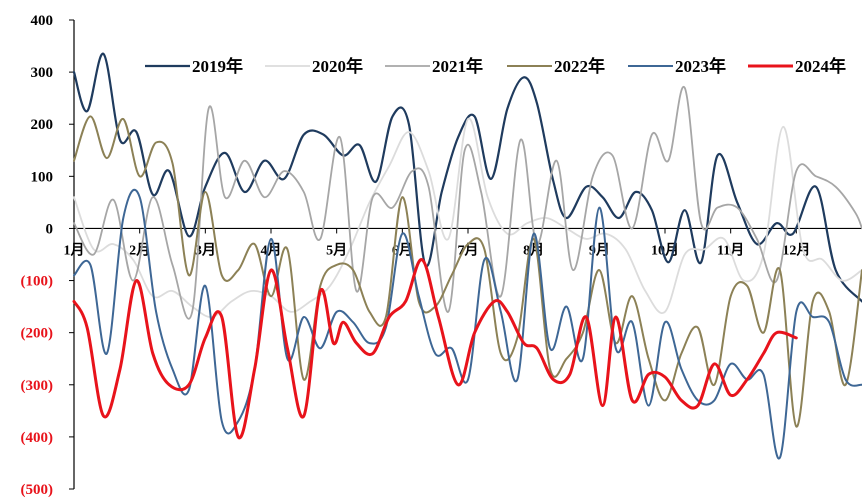 Image resolution: width=862 pixels, height=504 pixels. I want to click on y-tick-label: 300, so click(42, 73).